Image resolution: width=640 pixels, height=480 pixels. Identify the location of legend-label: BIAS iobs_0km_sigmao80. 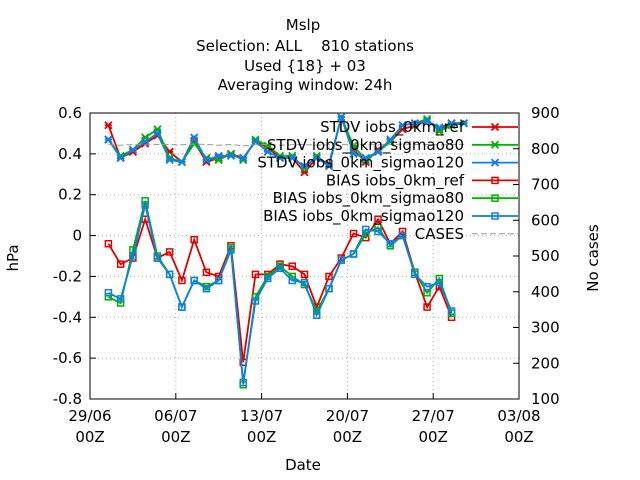
(368, 198).